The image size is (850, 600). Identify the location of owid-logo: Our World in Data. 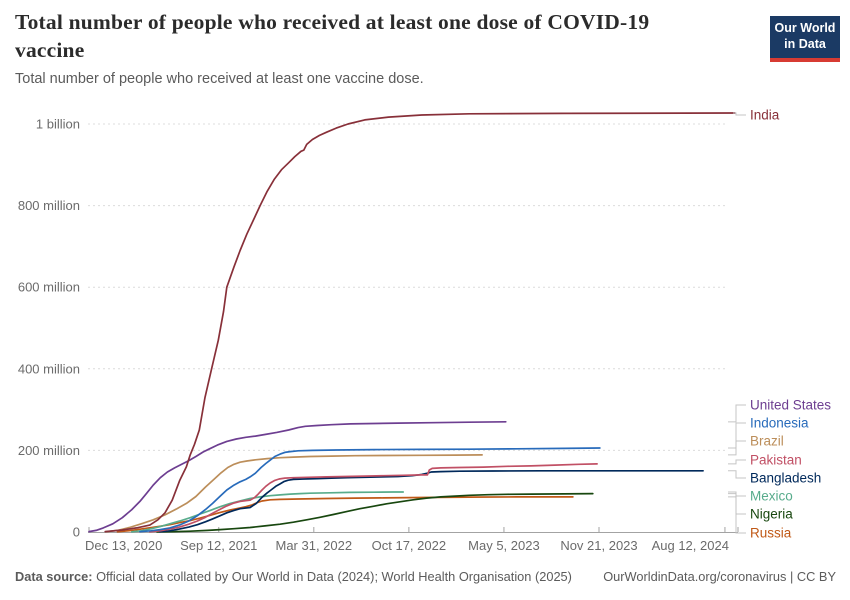
(805, 39).